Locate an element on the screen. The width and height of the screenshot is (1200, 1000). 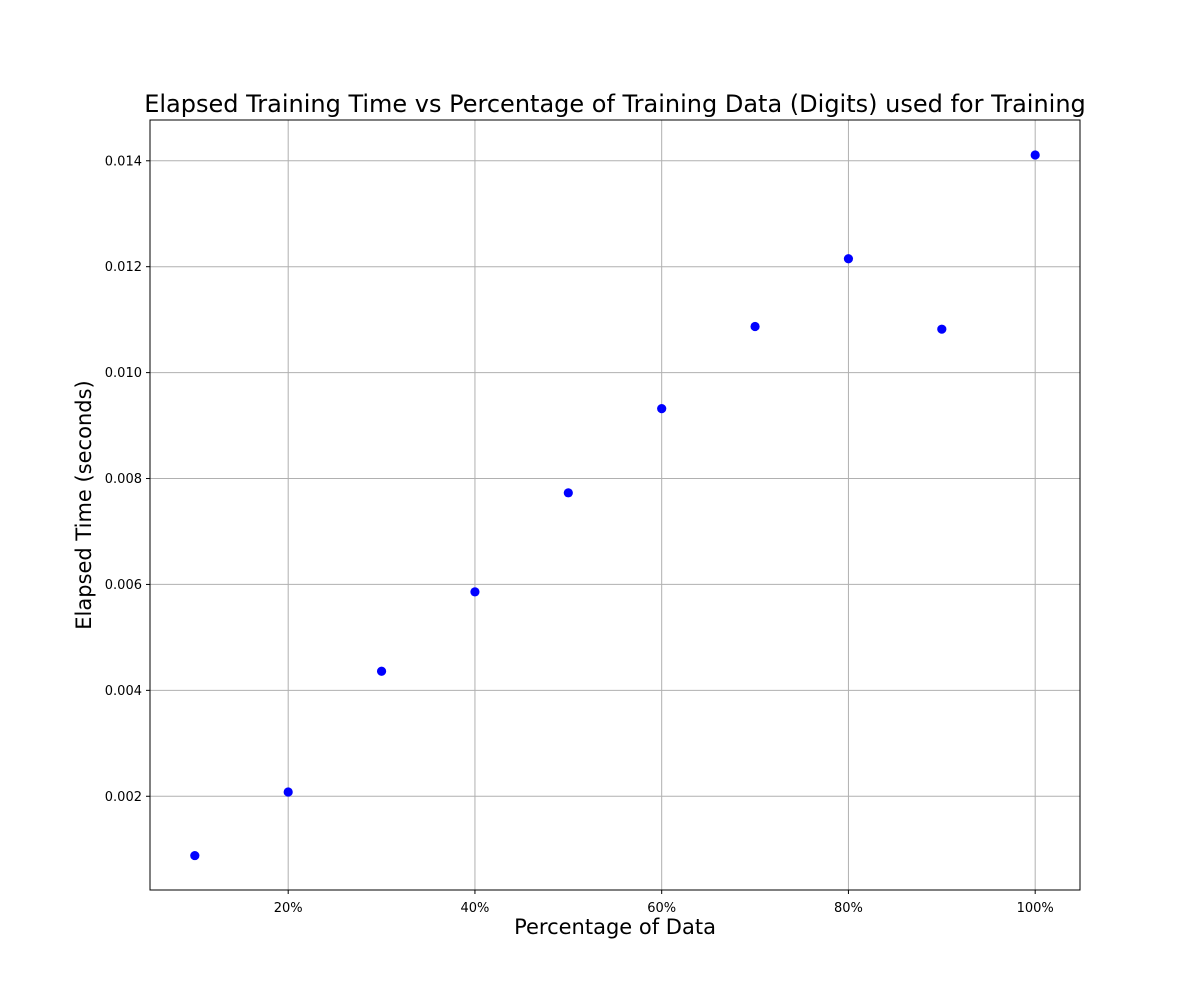
x-tick-label: 60% is located at coordinates (661, 908).